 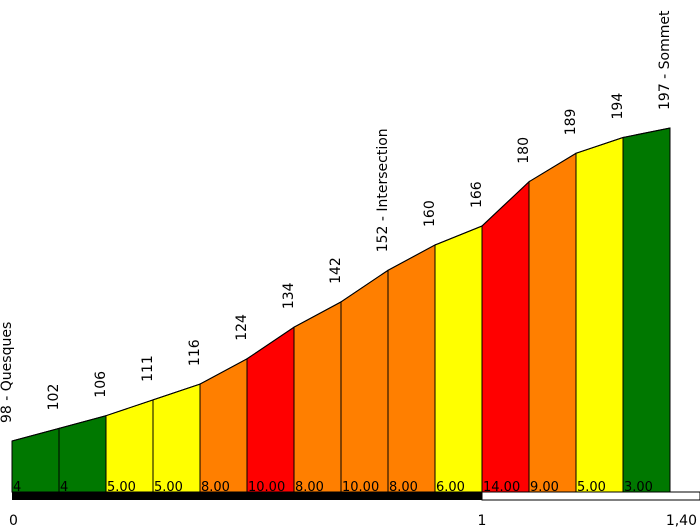 What do you see at coordinates (336, 270) in the screenshot?
I see `elevation-label: 142` at bounding box center [336, 270].